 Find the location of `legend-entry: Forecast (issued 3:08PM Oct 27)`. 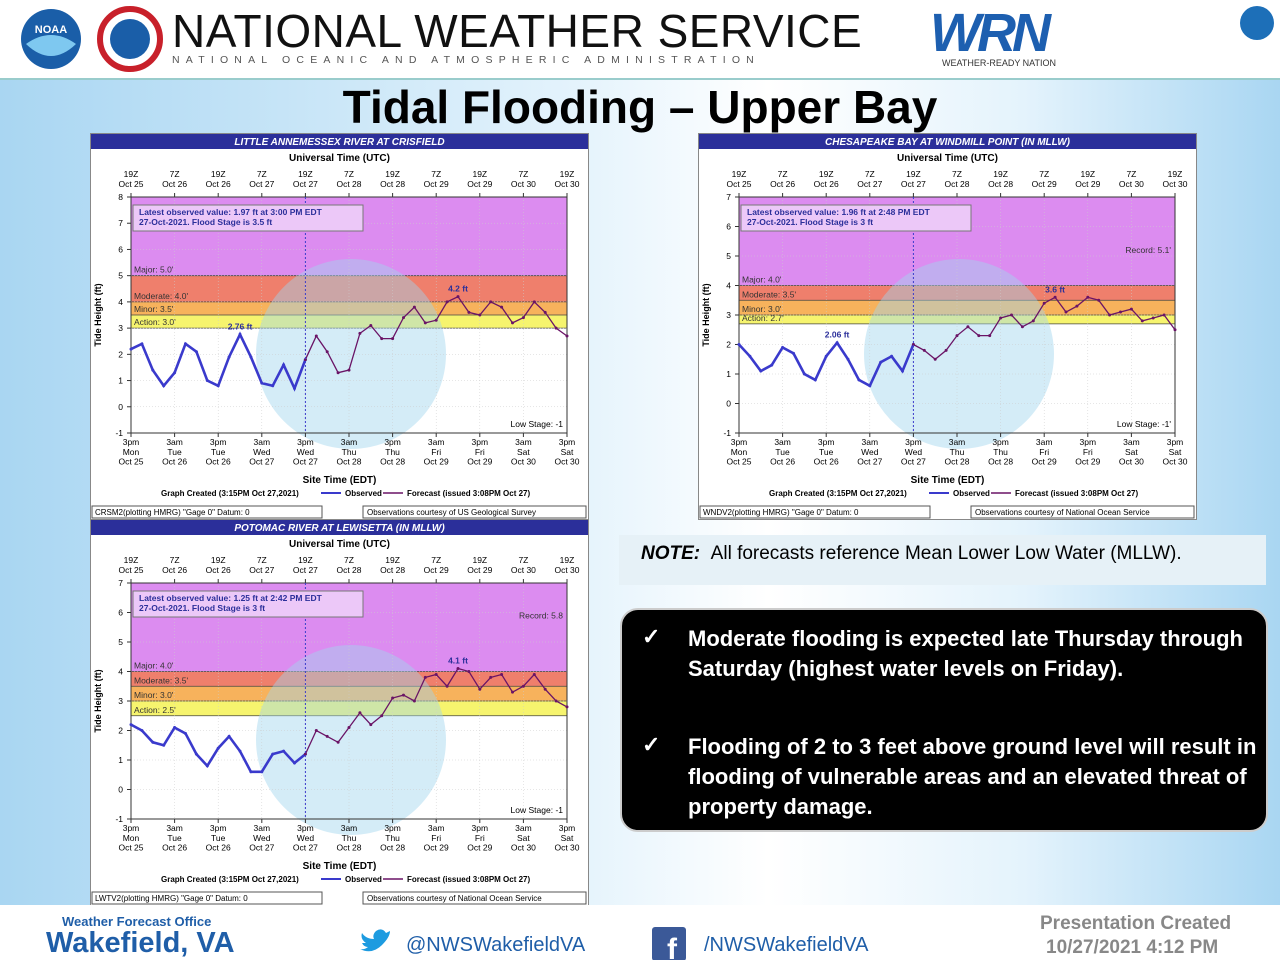

legend-entry: Forecast (issued 3:08PM Oct 27) is located at coordinates (468, 493).